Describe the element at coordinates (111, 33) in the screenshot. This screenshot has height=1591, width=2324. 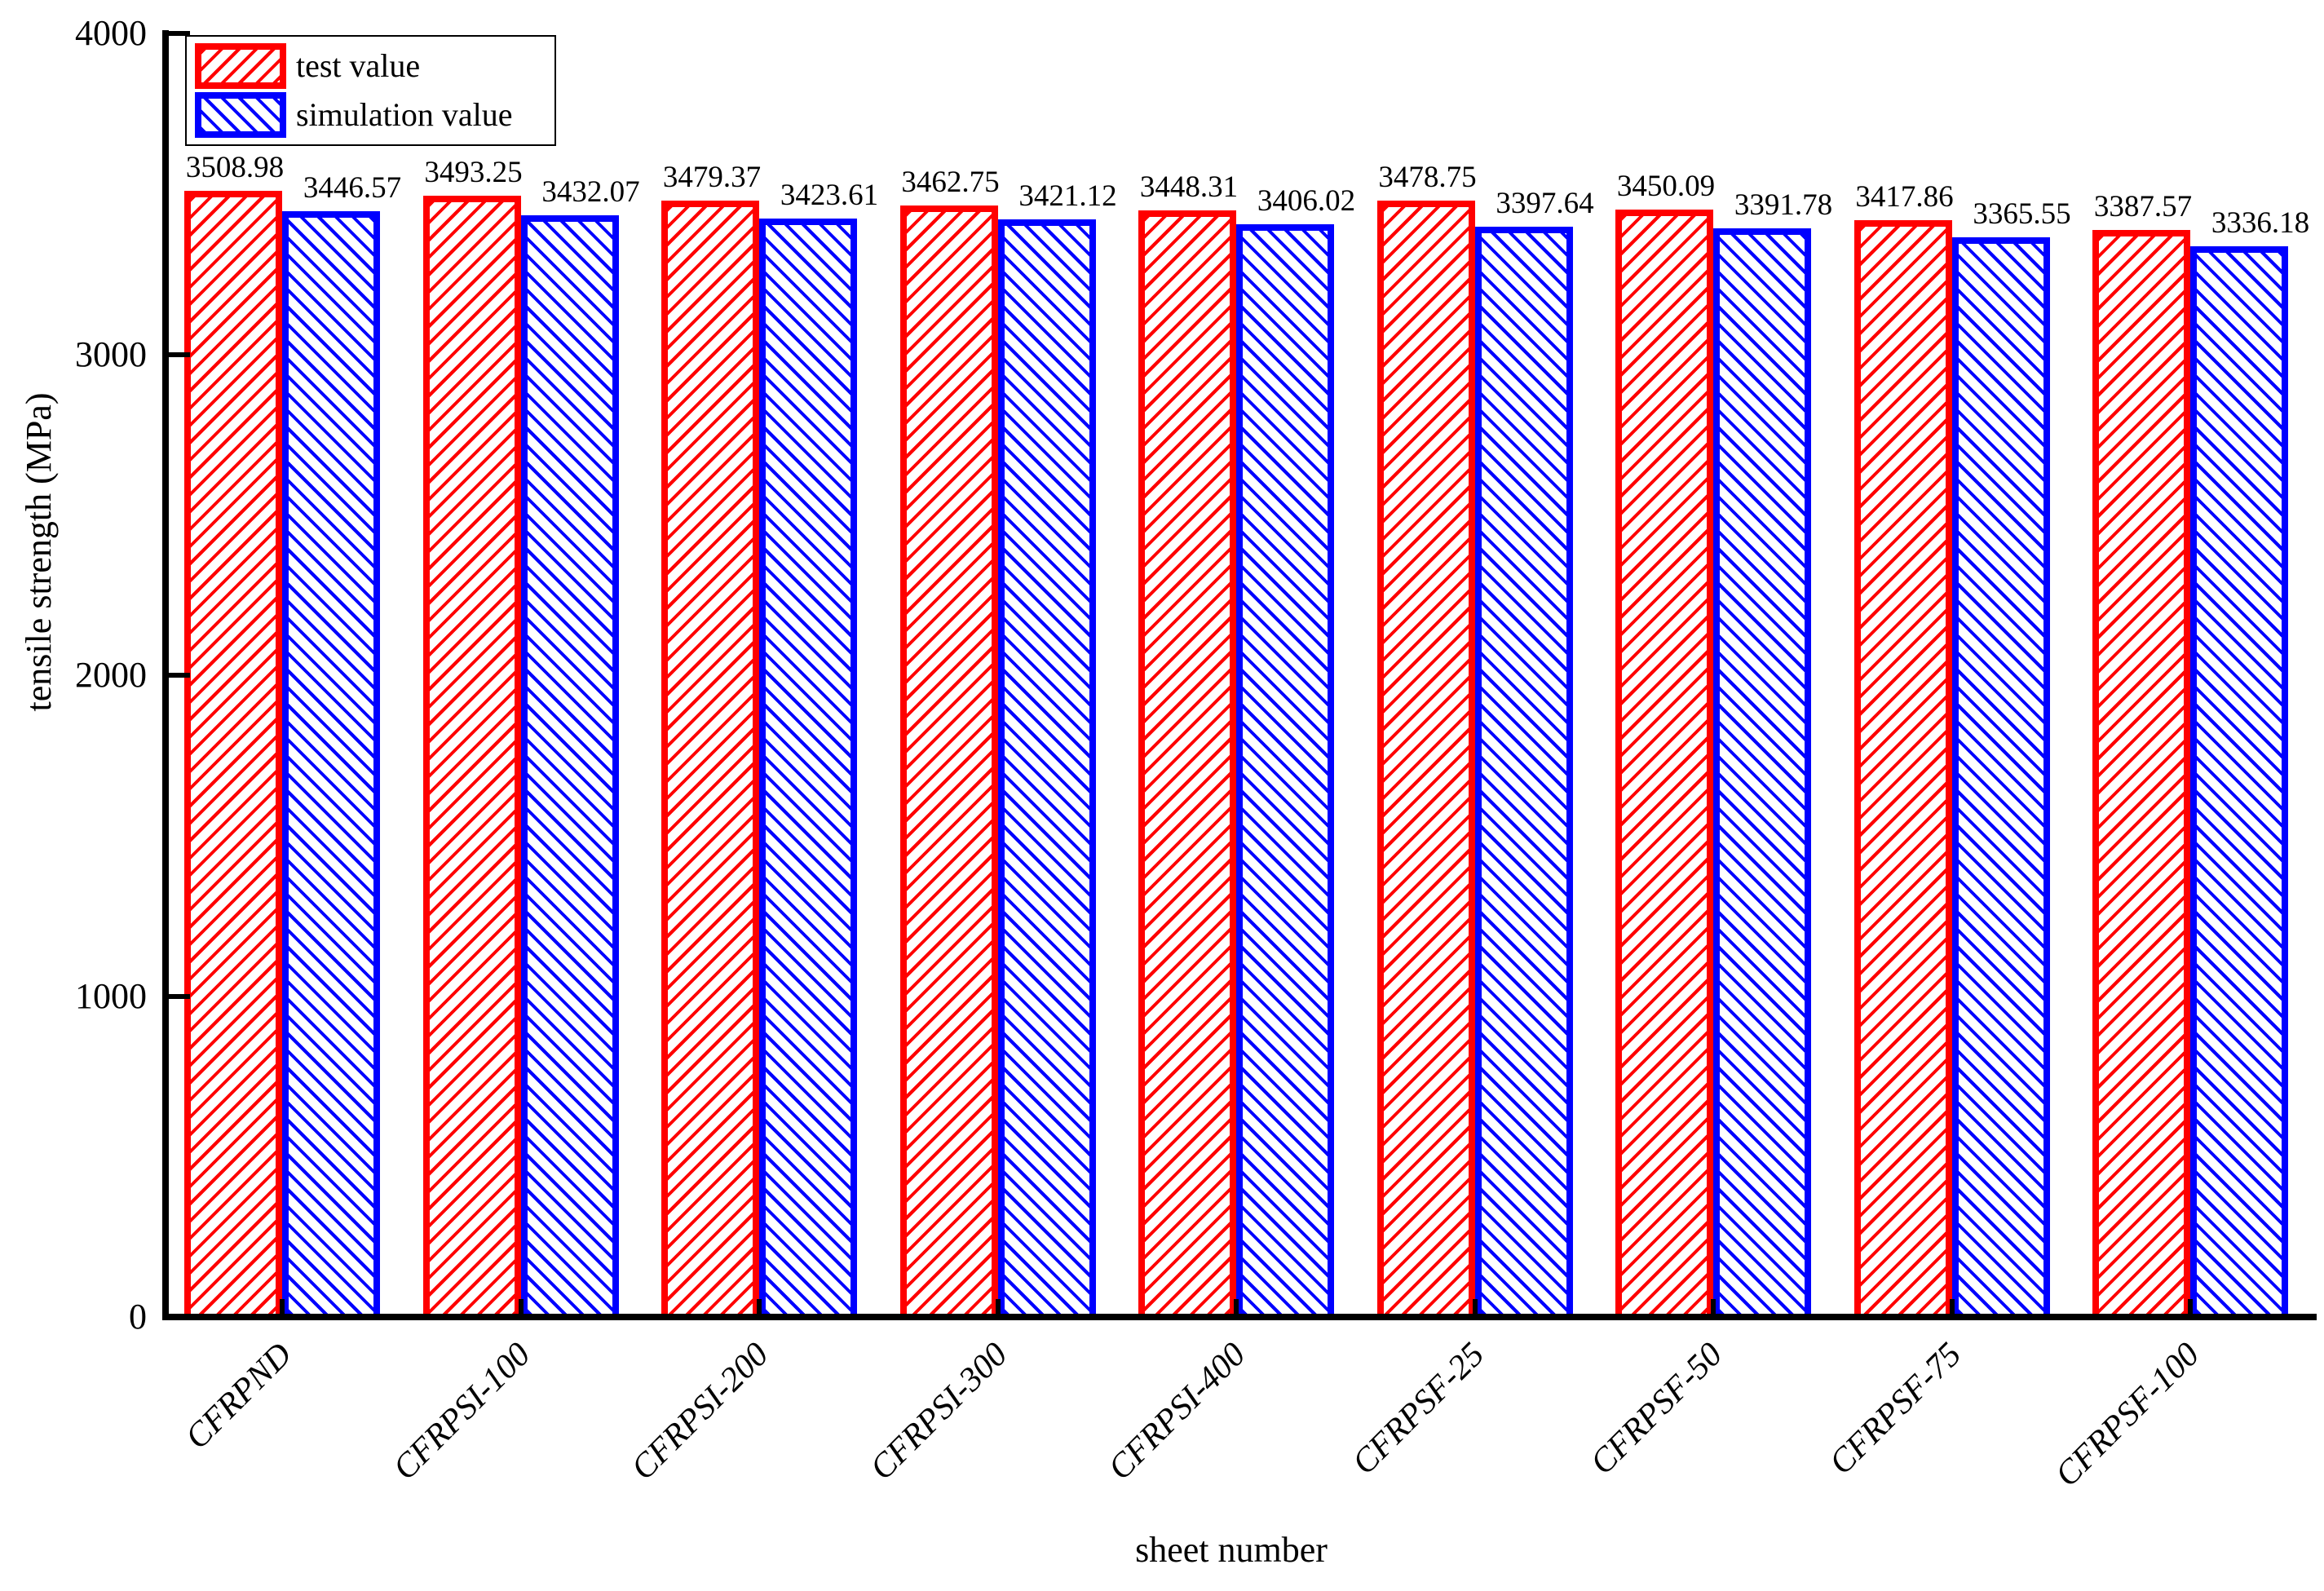
I see `y-tick-label: 4000` at that location.